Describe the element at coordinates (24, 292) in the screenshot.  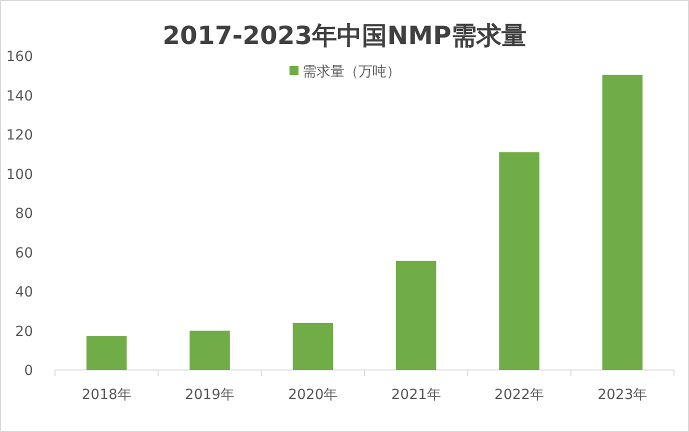
I see `y-tick-label: 40` at that location.